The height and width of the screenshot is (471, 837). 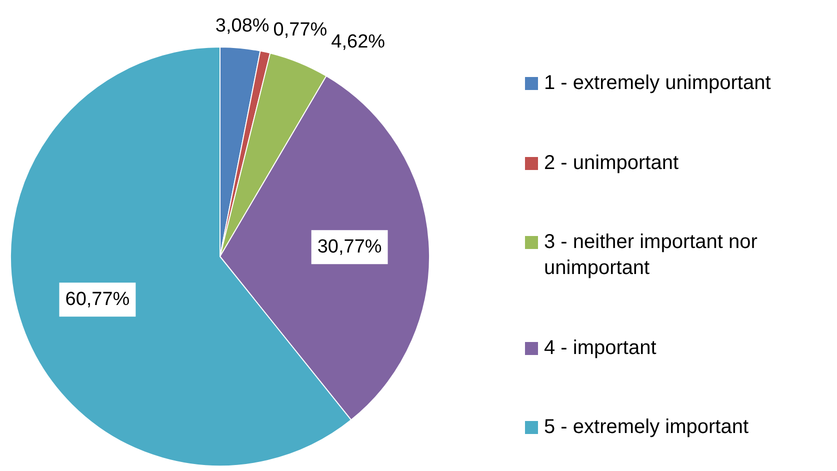 What do you see at coordinates (651, 255) in the screenshot?
I see `legend-label: 3 - neither important nor unimportant` at bounding box center [651, 255].